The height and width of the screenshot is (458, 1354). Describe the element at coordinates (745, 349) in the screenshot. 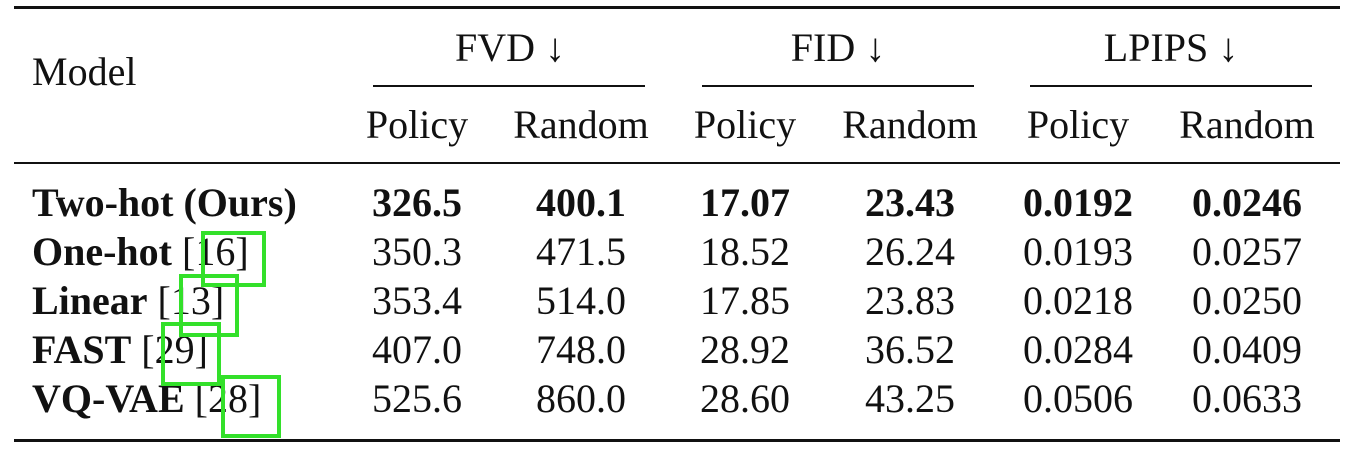

I see `value-cell: 28.92` at that location.